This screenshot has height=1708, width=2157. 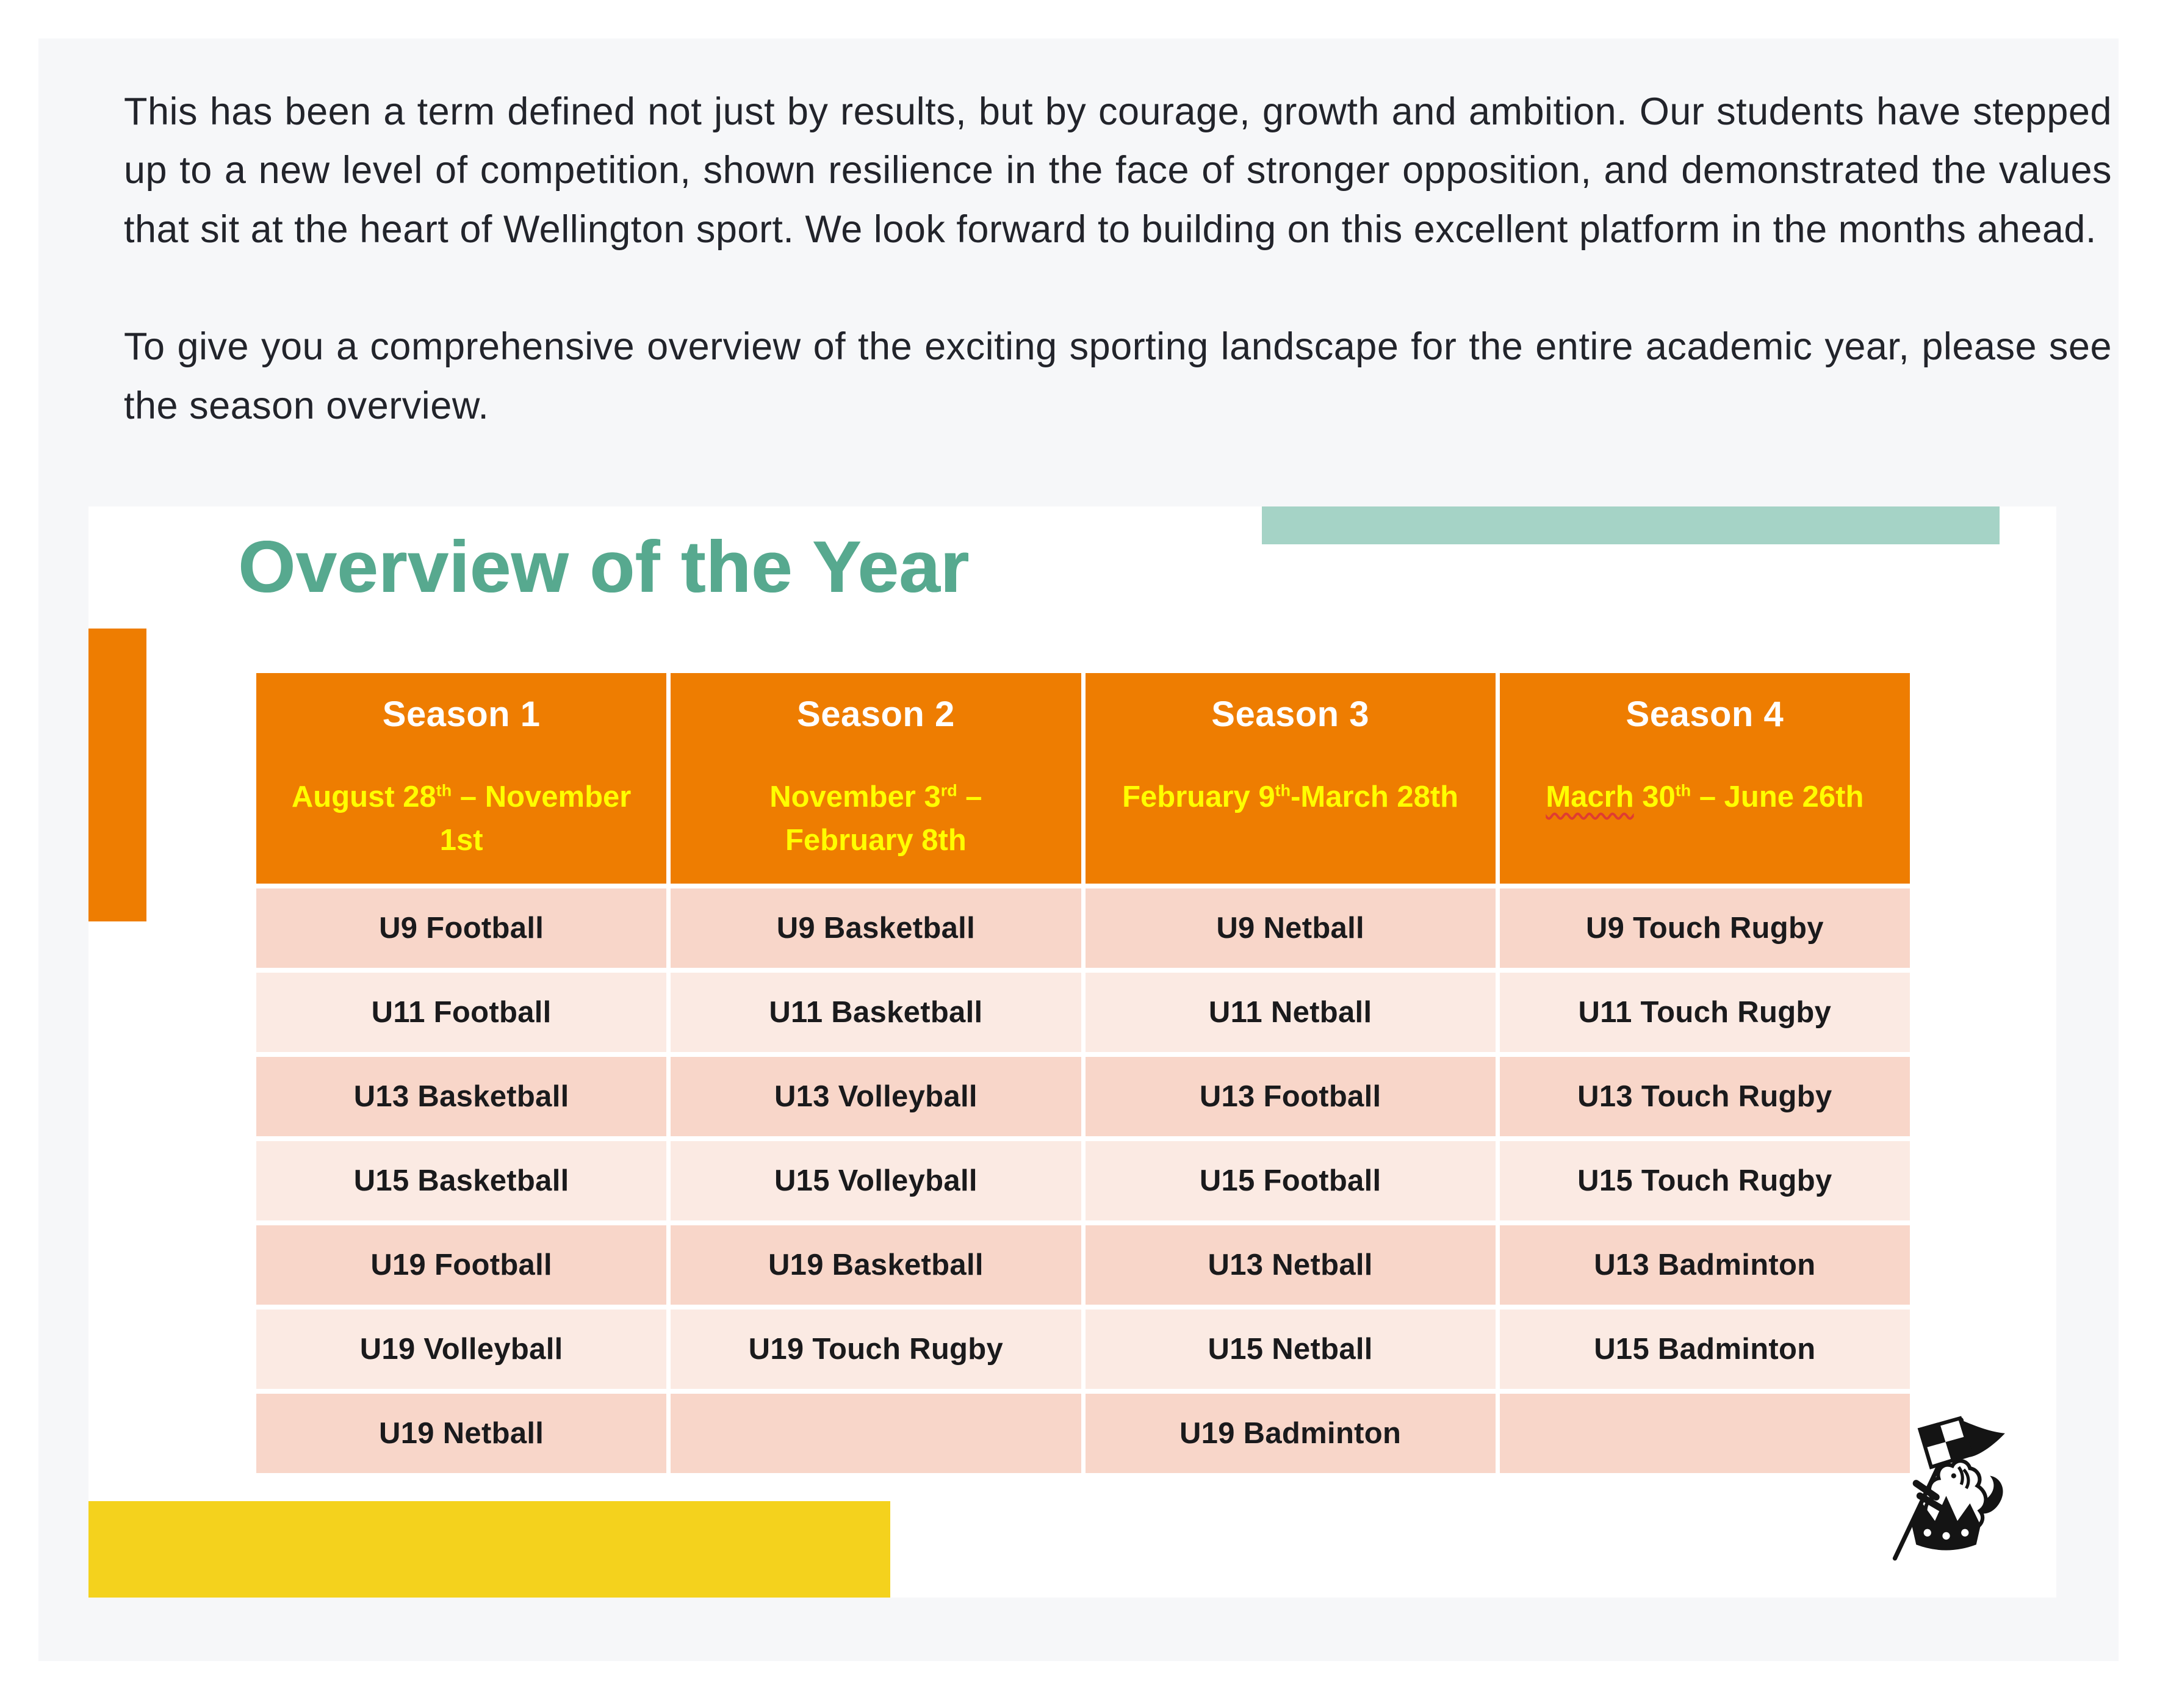 What do you see at coordinates (1631, 525) in the screenshot?
I see `decorative-teal-bar` at bounding box center [1631, 525].